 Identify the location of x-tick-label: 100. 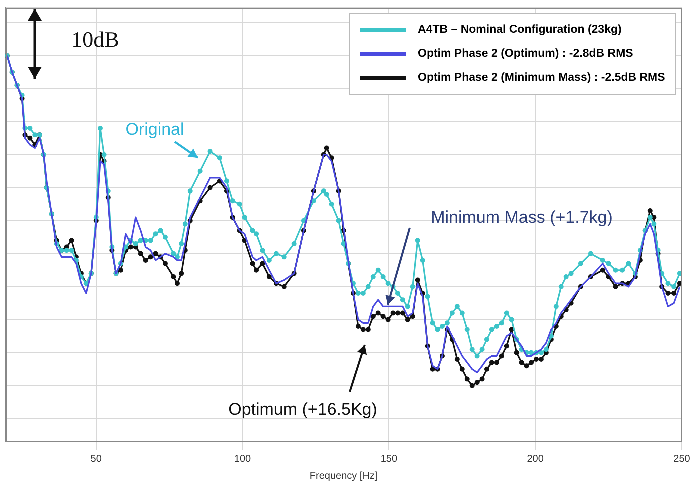
(243, 459).